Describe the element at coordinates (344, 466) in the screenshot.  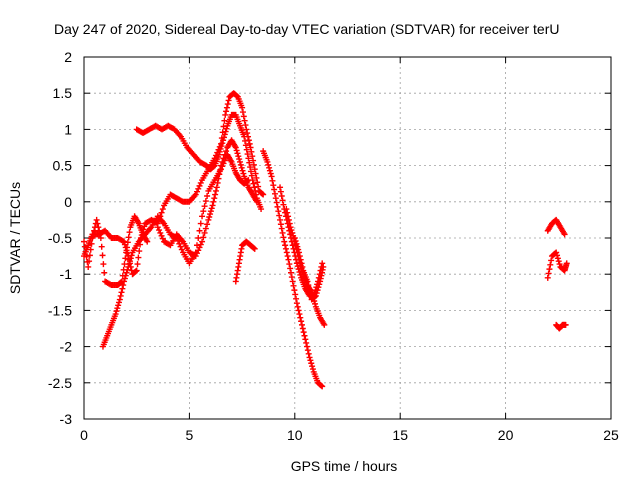
I see `x-axis-label: GPS time / hours` at that location.